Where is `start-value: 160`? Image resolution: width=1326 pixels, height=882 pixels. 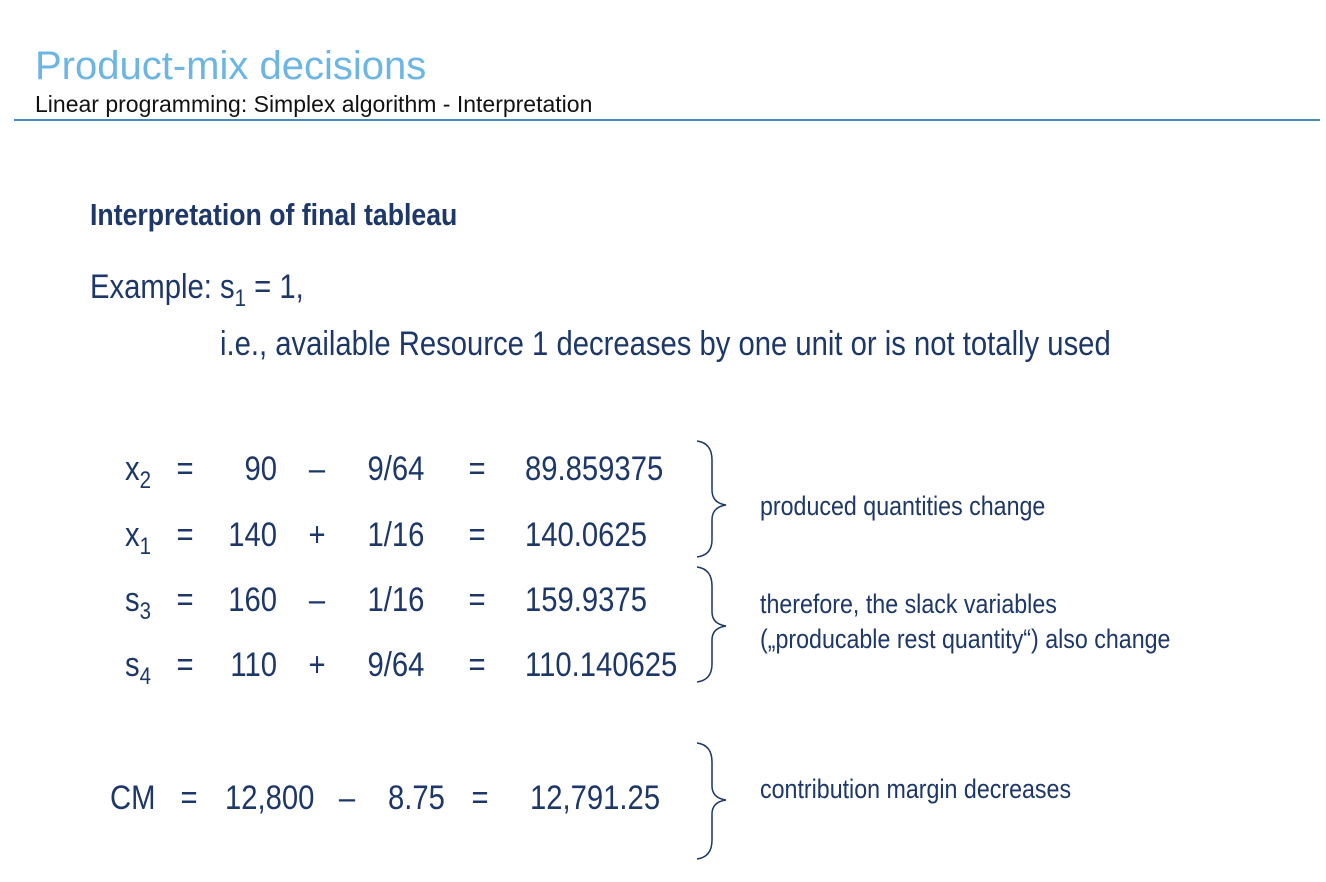
start-value: 160 is located at coordinates (252, 600).